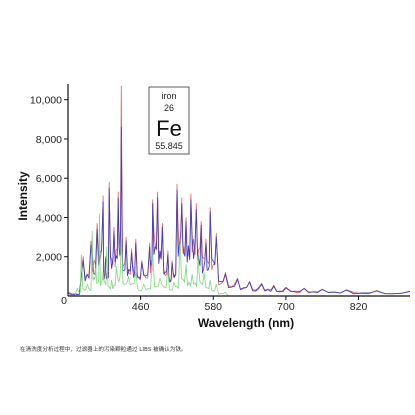 This screenshot has width=415, height=415. Describe the element at coordinates (64, 301) in the screenshot. I see `x-origin-label: 0` at that location.